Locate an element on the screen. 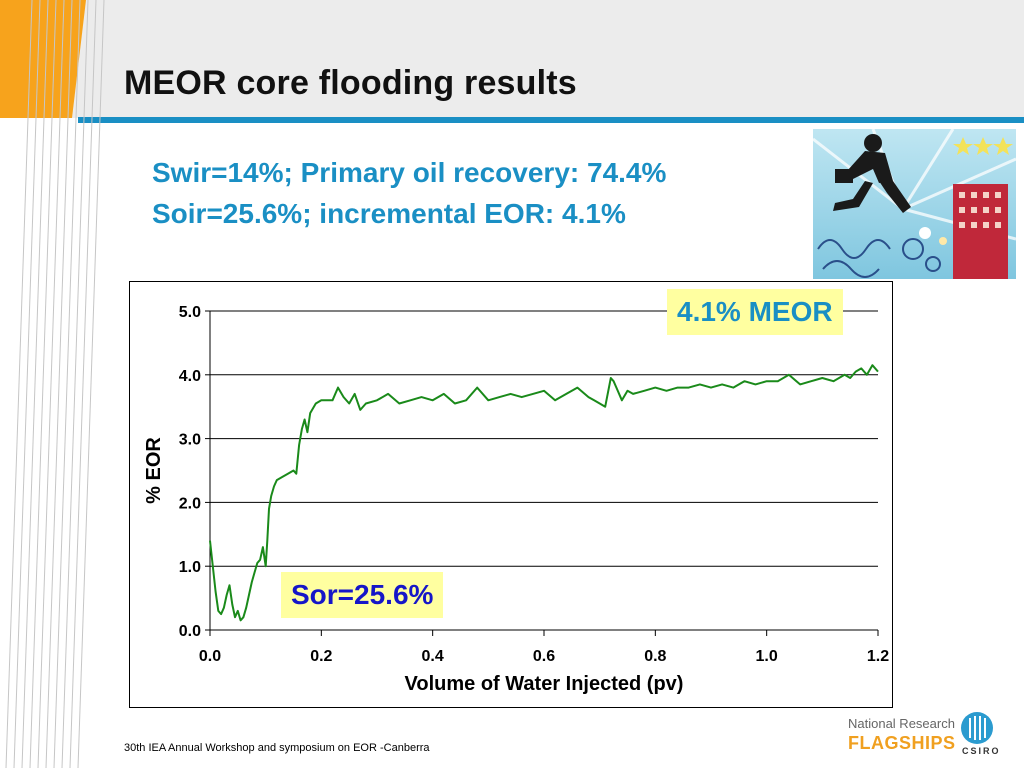 The height and width of the screenshot is (768, 1024). sor-callout: Sor=25.6% is located at coordinates (362, 595).